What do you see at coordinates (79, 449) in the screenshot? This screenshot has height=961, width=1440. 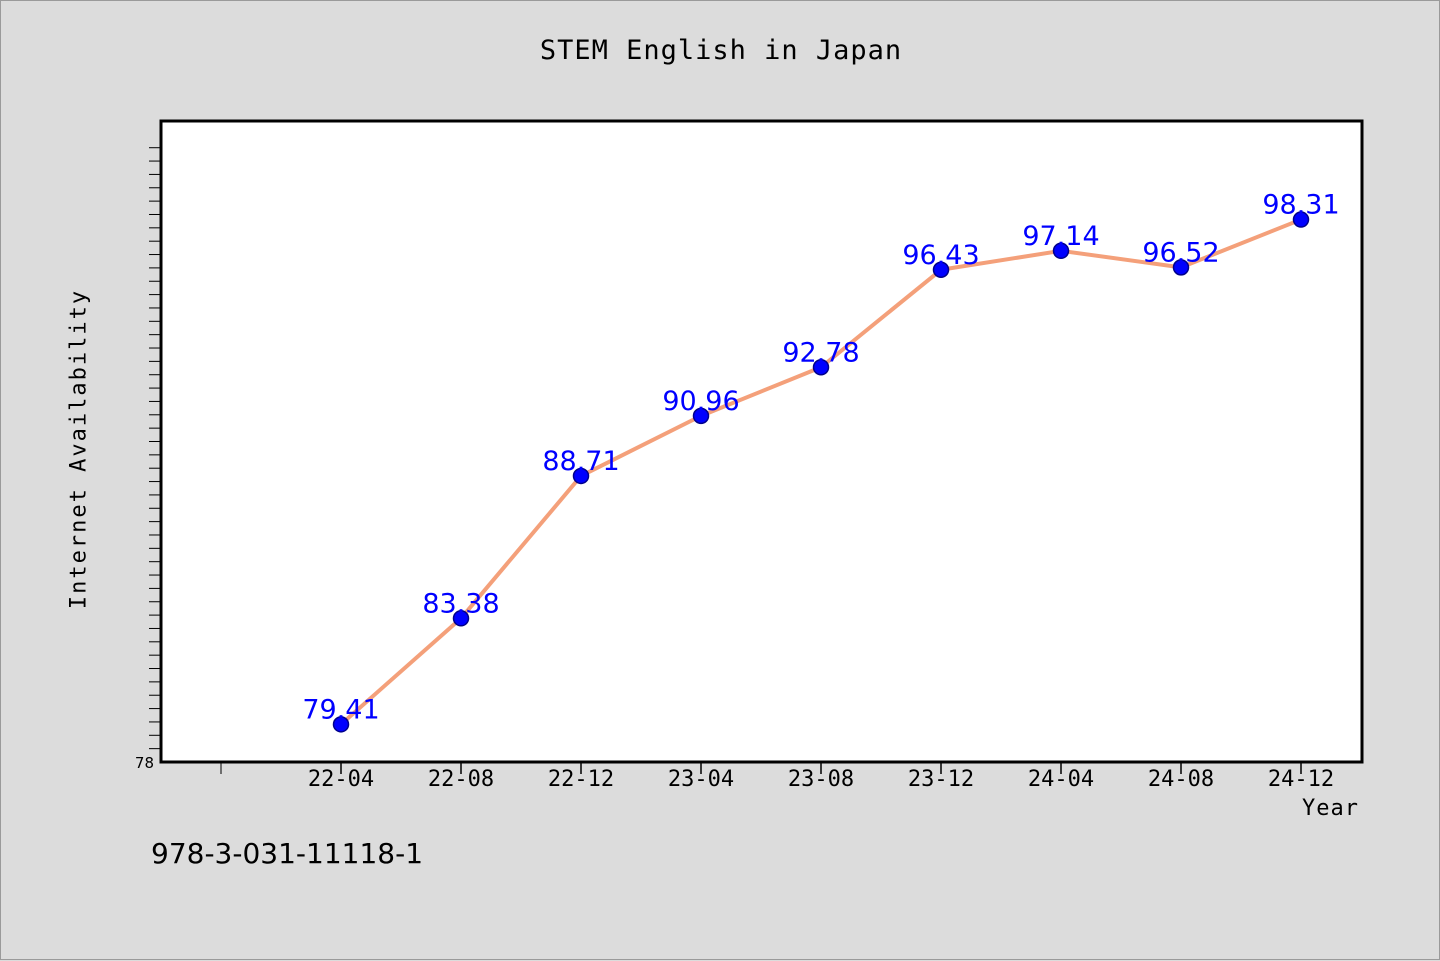 I see `y-axis-label: Internet Availability` at bounding box center [79, 449].